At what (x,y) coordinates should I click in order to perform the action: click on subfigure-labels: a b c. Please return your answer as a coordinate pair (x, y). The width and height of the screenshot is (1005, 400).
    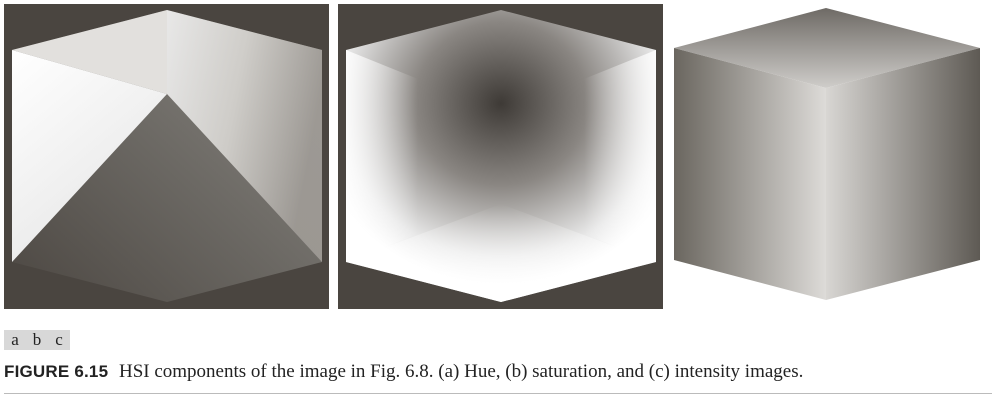
    Looking at the image, I should click on (37, 340).